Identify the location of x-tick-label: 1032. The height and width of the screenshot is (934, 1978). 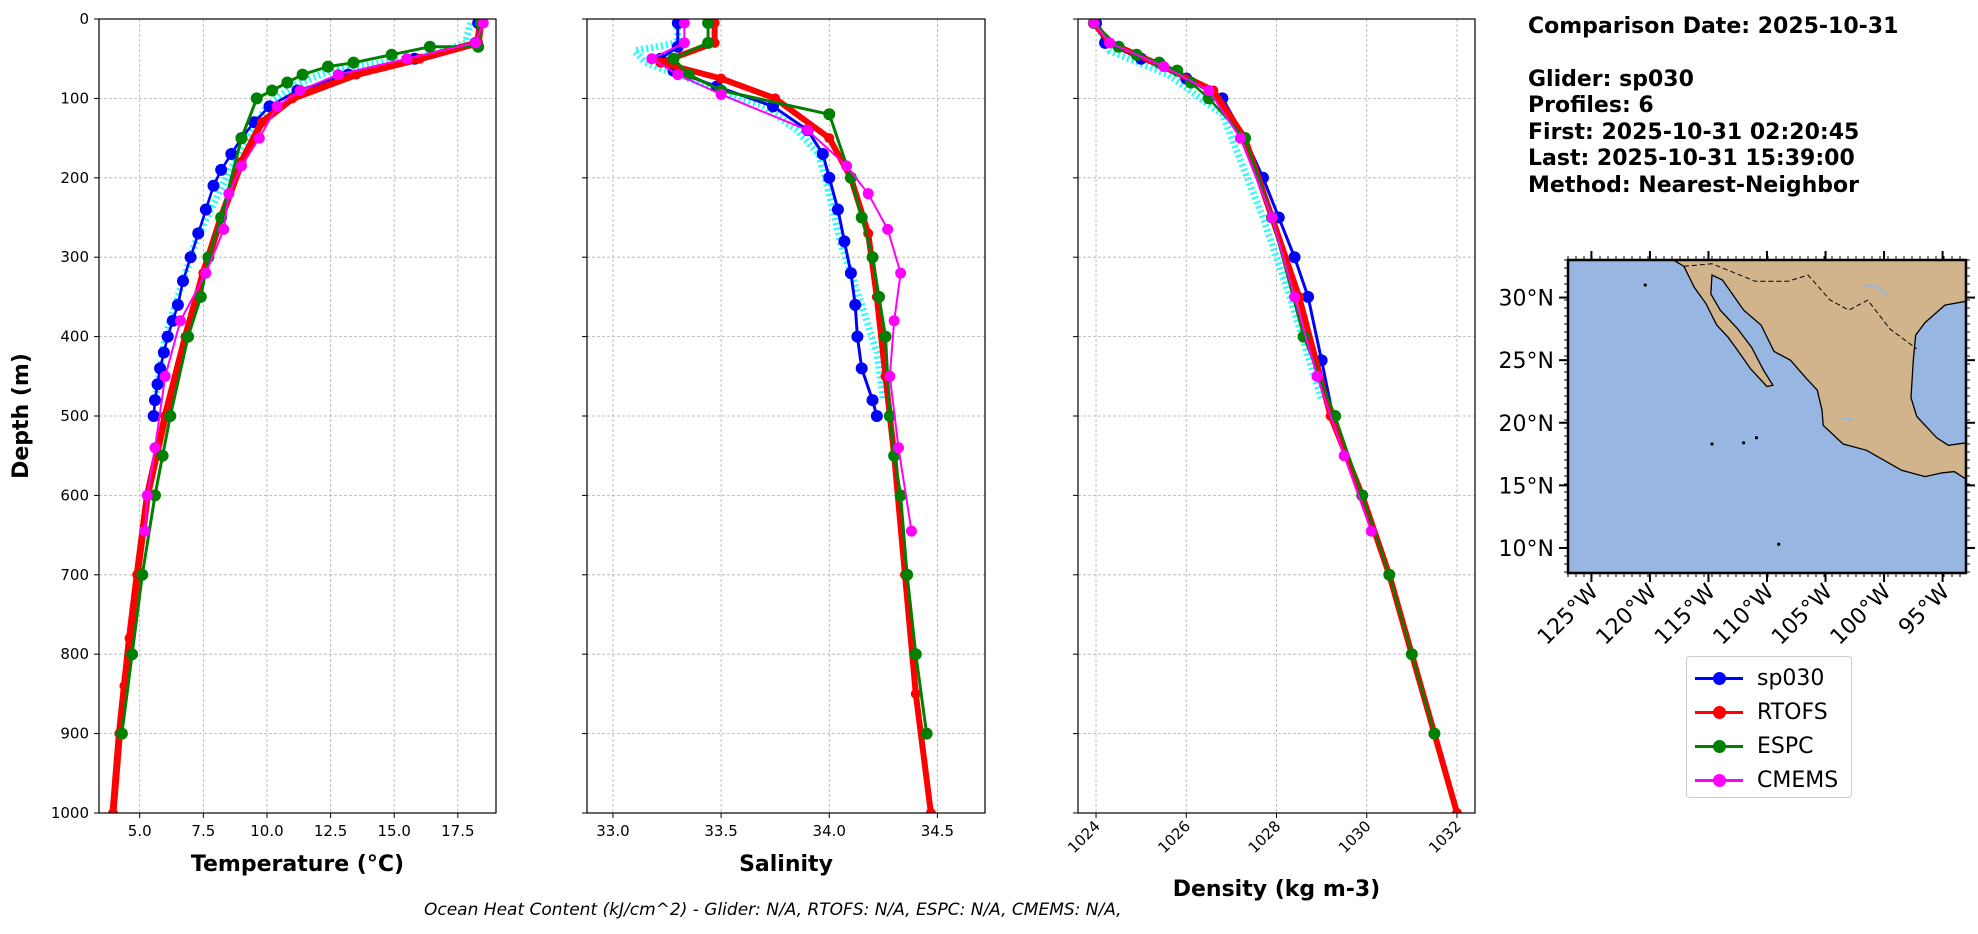
(1445, 837).